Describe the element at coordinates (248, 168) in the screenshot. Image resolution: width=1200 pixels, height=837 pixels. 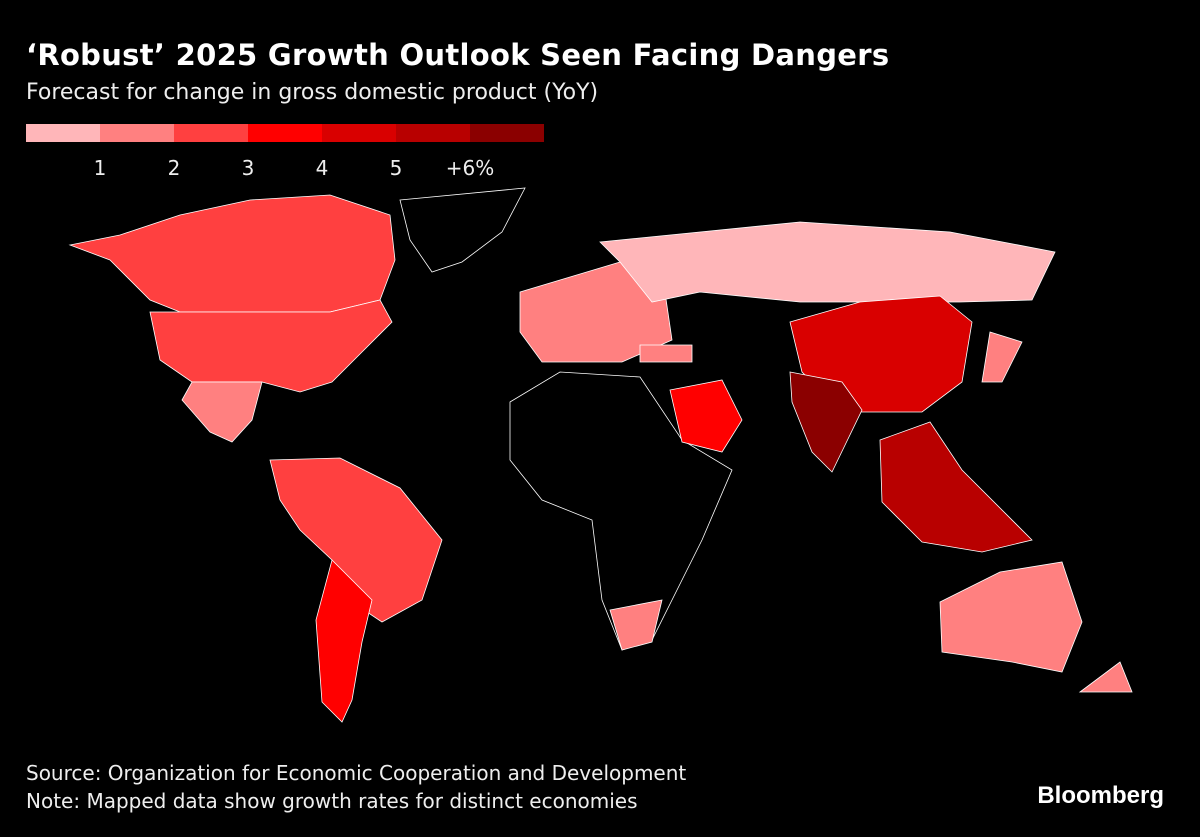
I see `legend-tick-label: 3` at that location.